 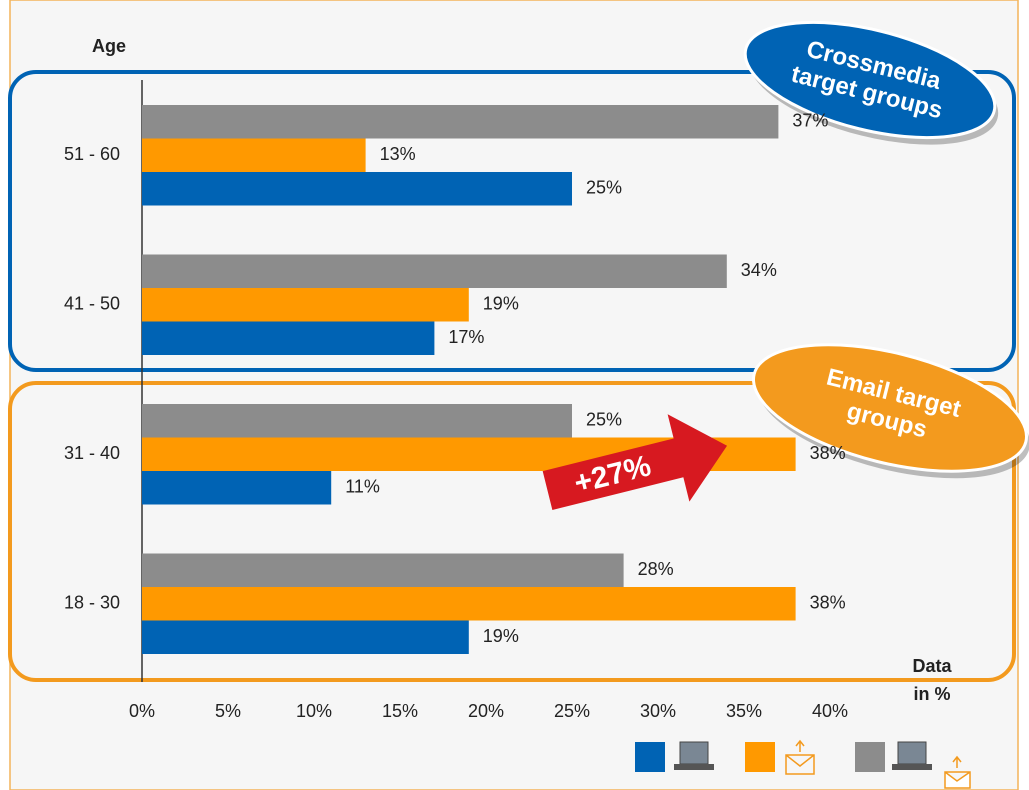 What do you see at coordinates (635, 462) in the screenshot?
I see `arrow-shape` at bounding box center [635, 462].